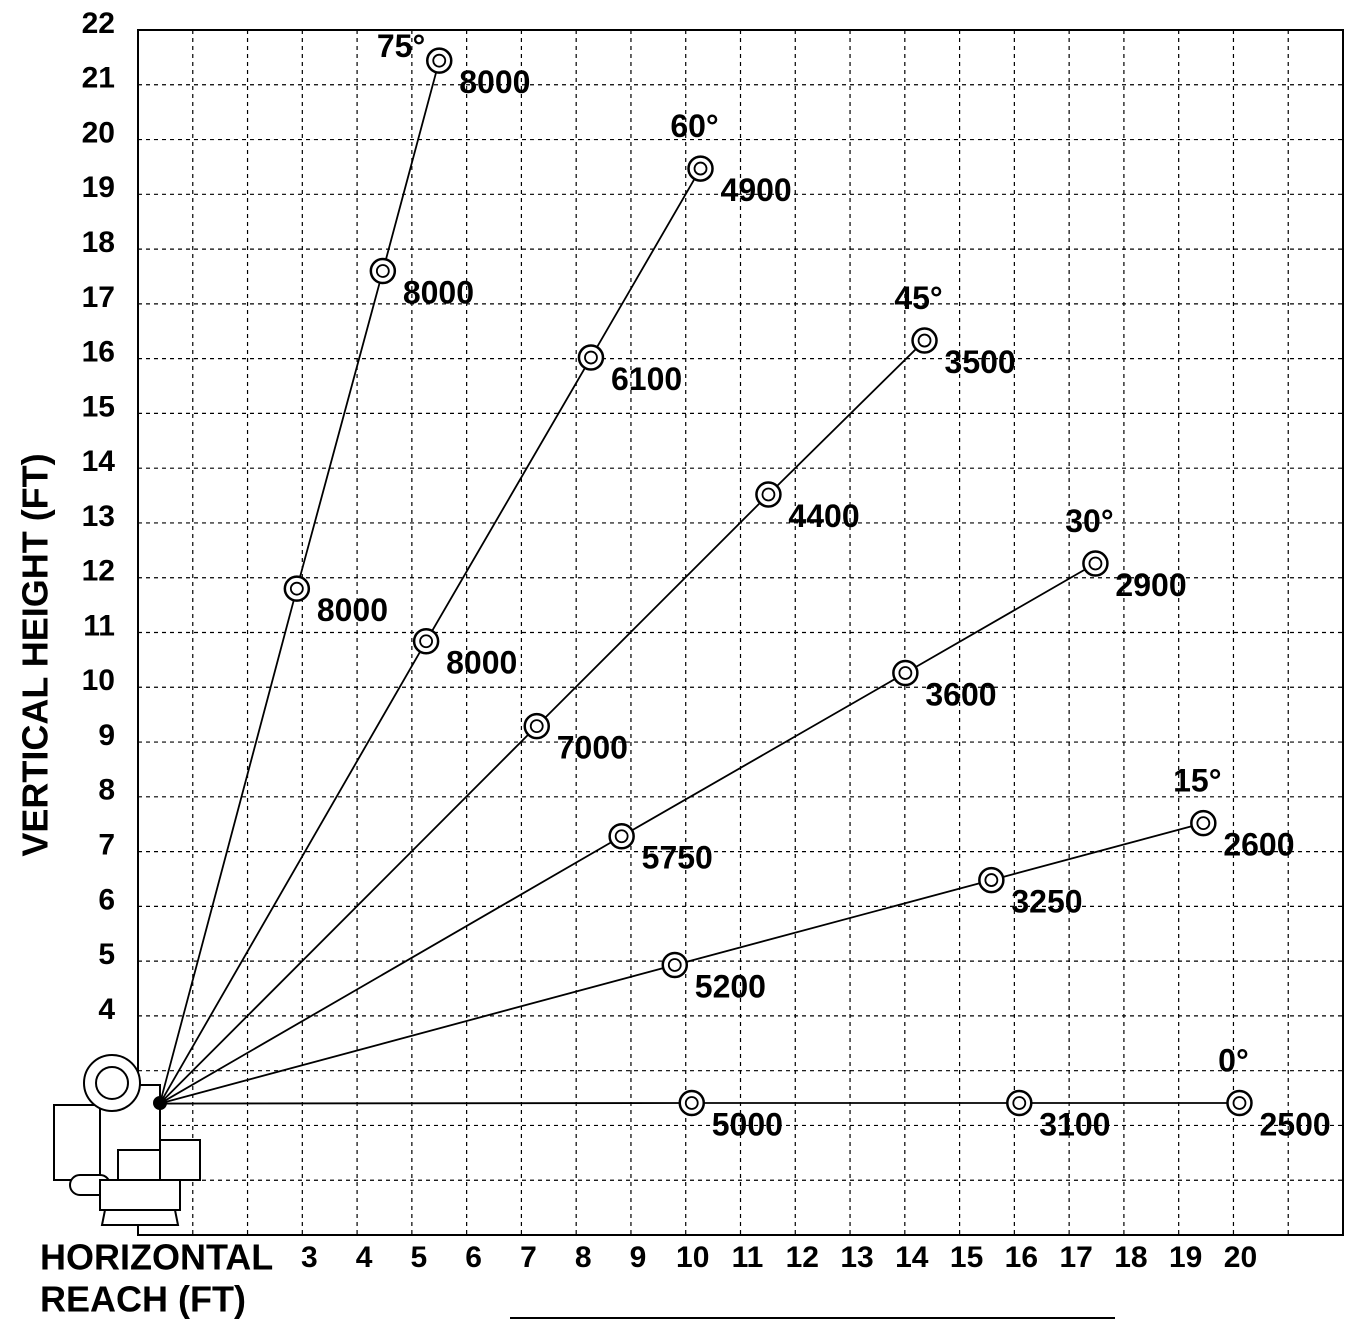  Describe the element at coordinates (1197, 781) in the screenshot. I see `angle-label: 15°` at that location.